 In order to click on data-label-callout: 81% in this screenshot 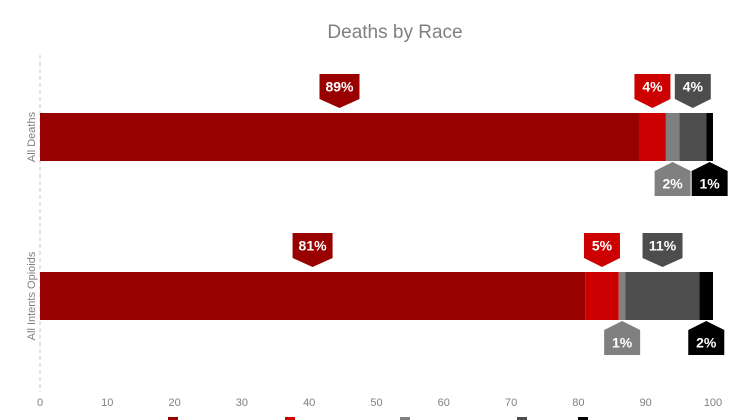, I will do `click(312, 250)`.